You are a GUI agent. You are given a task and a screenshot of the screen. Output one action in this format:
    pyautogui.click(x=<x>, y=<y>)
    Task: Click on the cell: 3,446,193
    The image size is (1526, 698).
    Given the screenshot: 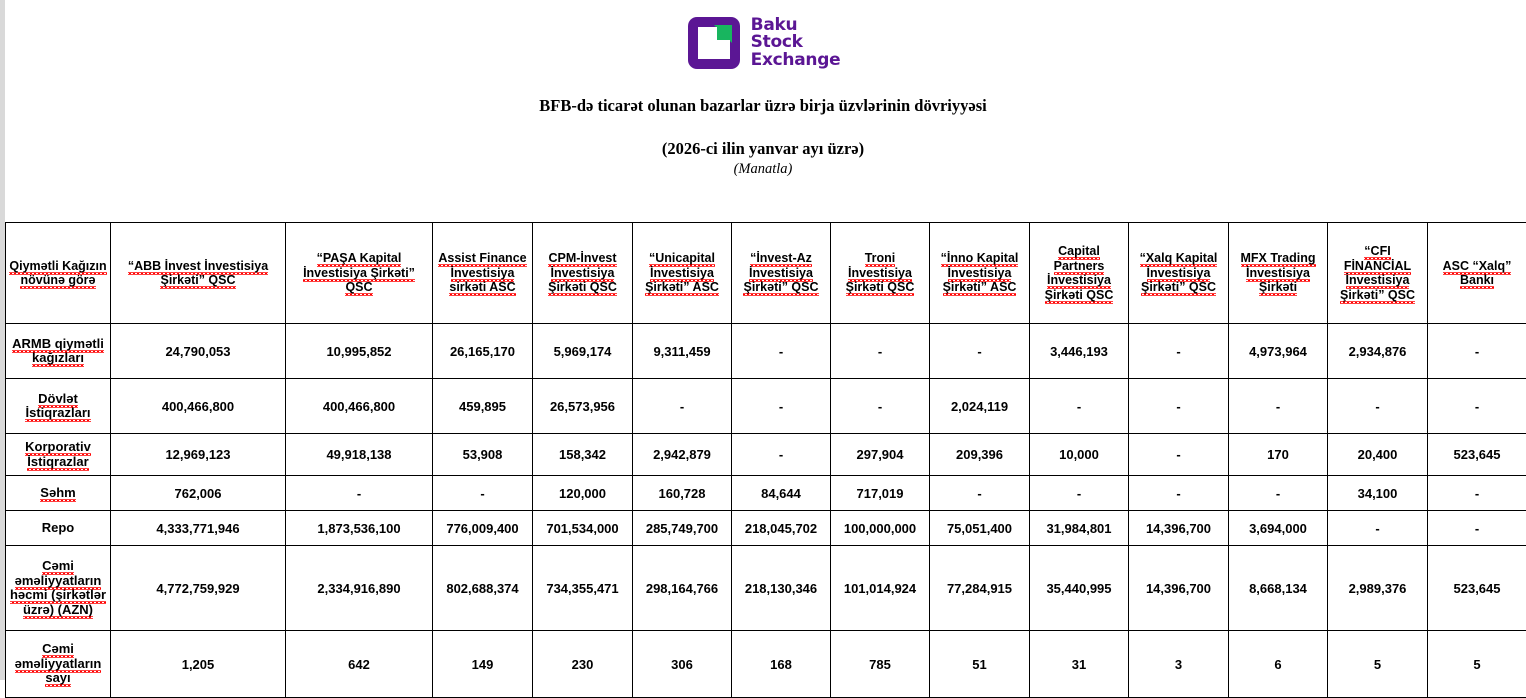 What is the action you would take?
    pyautogui.click(x=1079, y=351)
    